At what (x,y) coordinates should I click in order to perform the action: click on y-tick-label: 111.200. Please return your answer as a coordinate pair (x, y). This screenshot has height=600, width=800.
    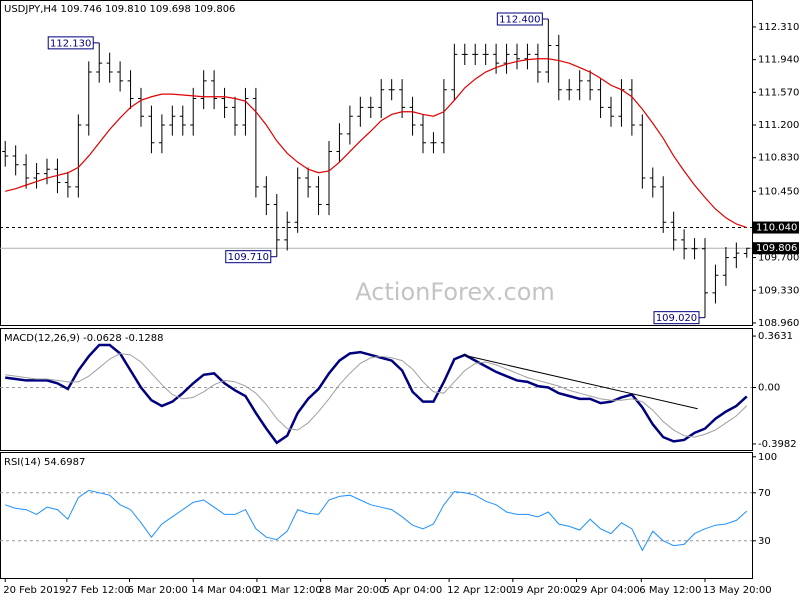
    Looking at the image, I should click on (778, 125).